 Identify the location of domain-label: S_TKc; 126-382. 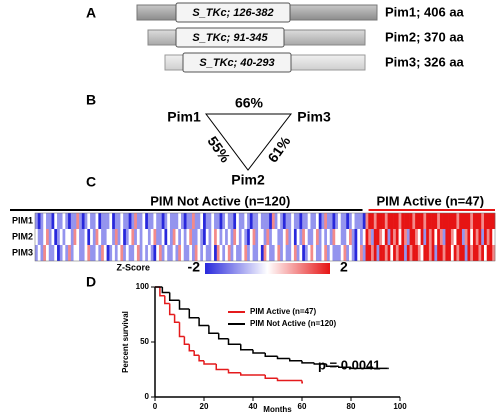
(232, 13).